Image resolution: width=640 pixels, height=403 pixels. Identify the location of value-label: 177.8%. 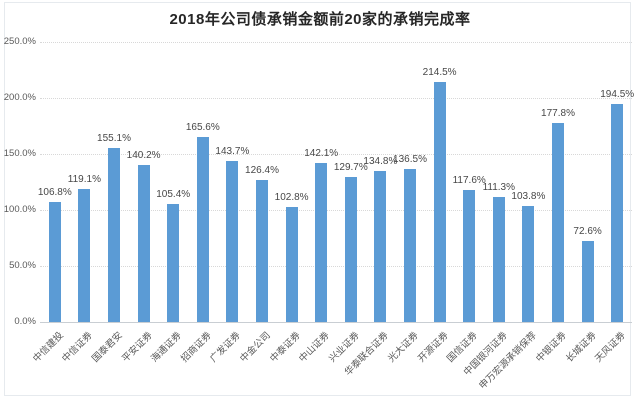
(558, 113).